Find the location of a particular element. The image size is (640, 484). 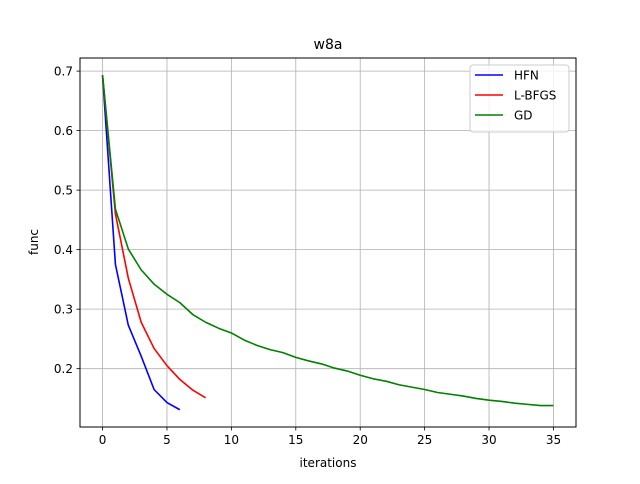

x-axis-ticks: 0 5 10 15 20 25 30 35 is located at coordinates (330, 437).